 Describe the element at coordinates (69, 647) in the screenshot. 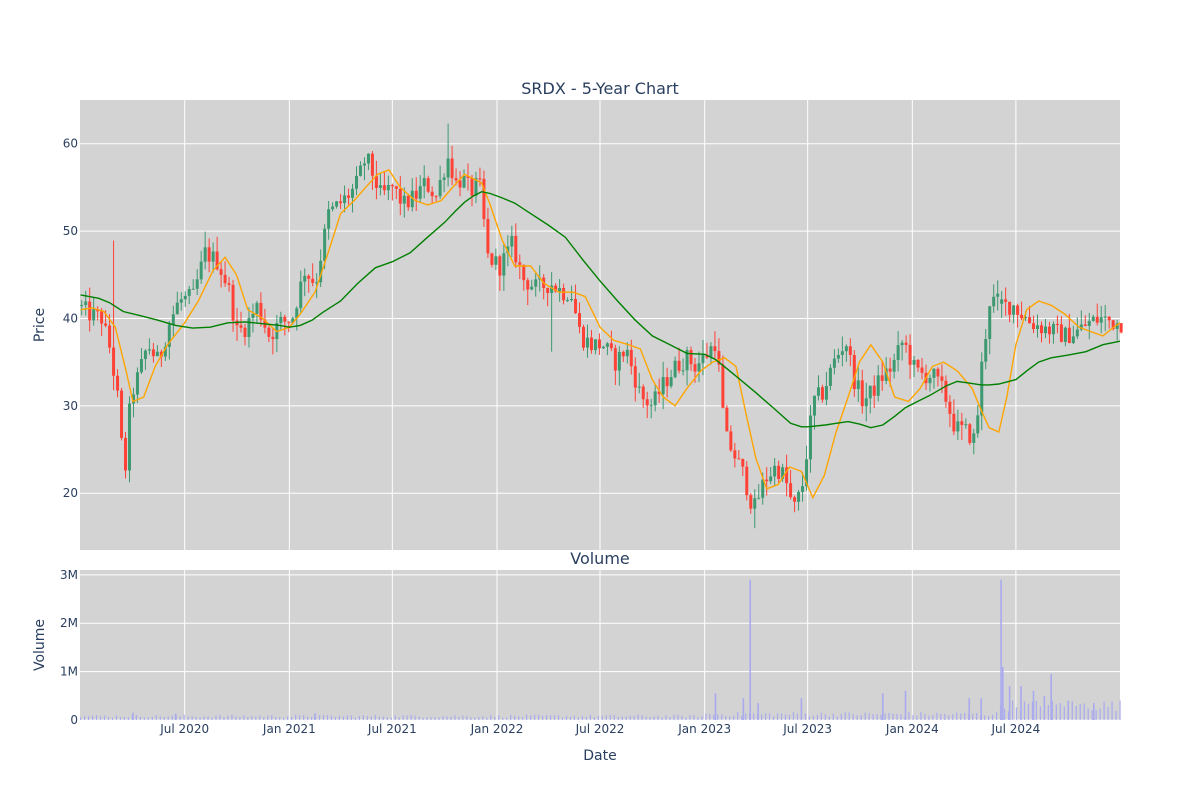

I see `volume-y-ticks: 0 1M 2M 3M` at that location.